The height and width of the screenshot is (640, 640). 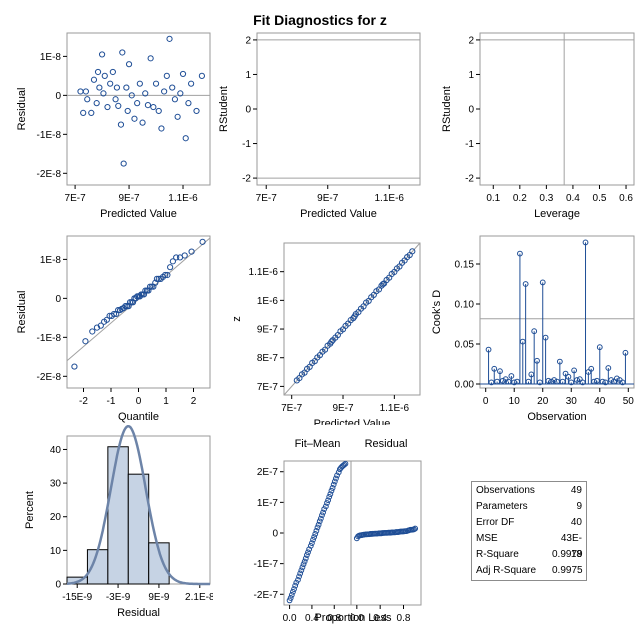 I want to click on stats-label: Observations, so click(x=505, y=490).